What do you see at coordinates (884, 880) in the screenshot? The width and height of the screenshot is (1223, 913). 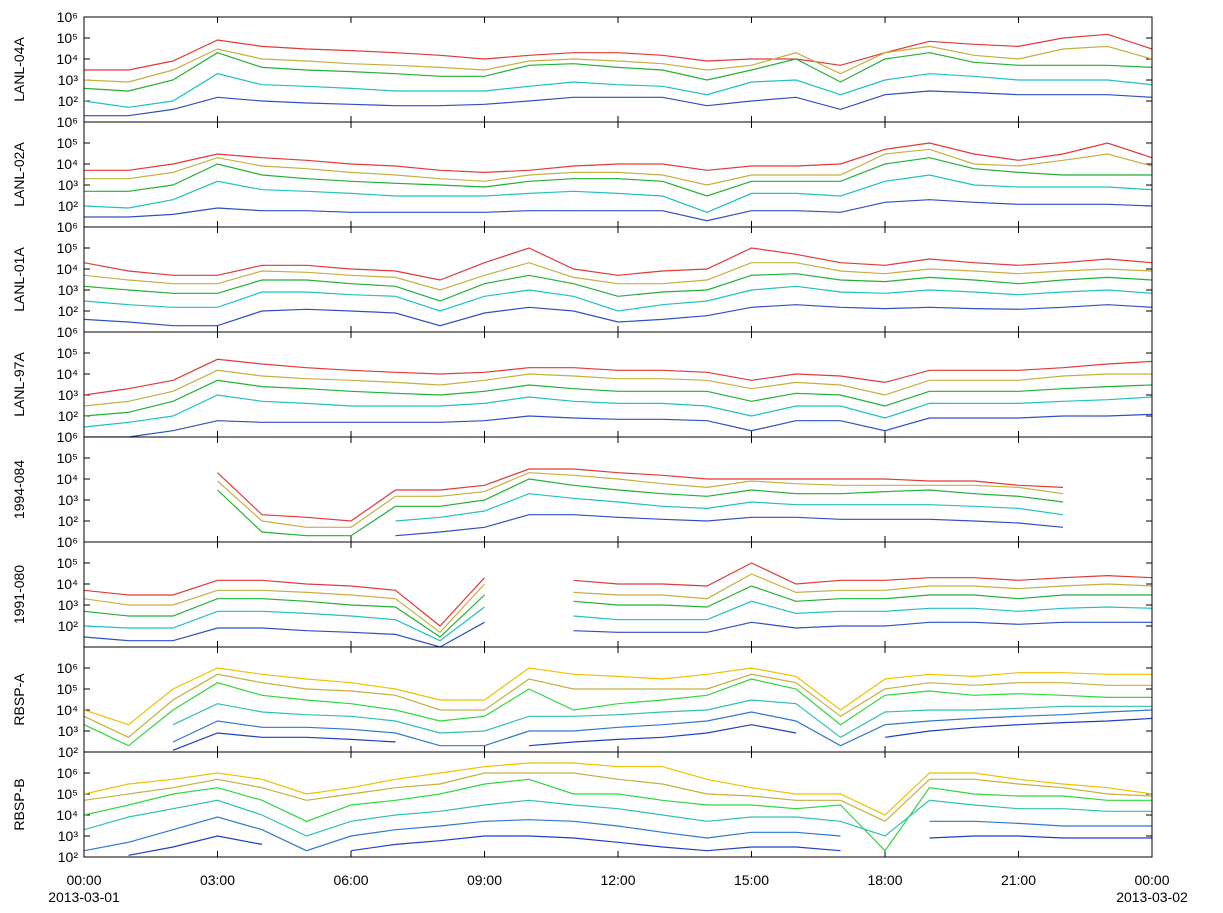 I see `x-tick-label: 18:00` at bounding box center [884, 880].